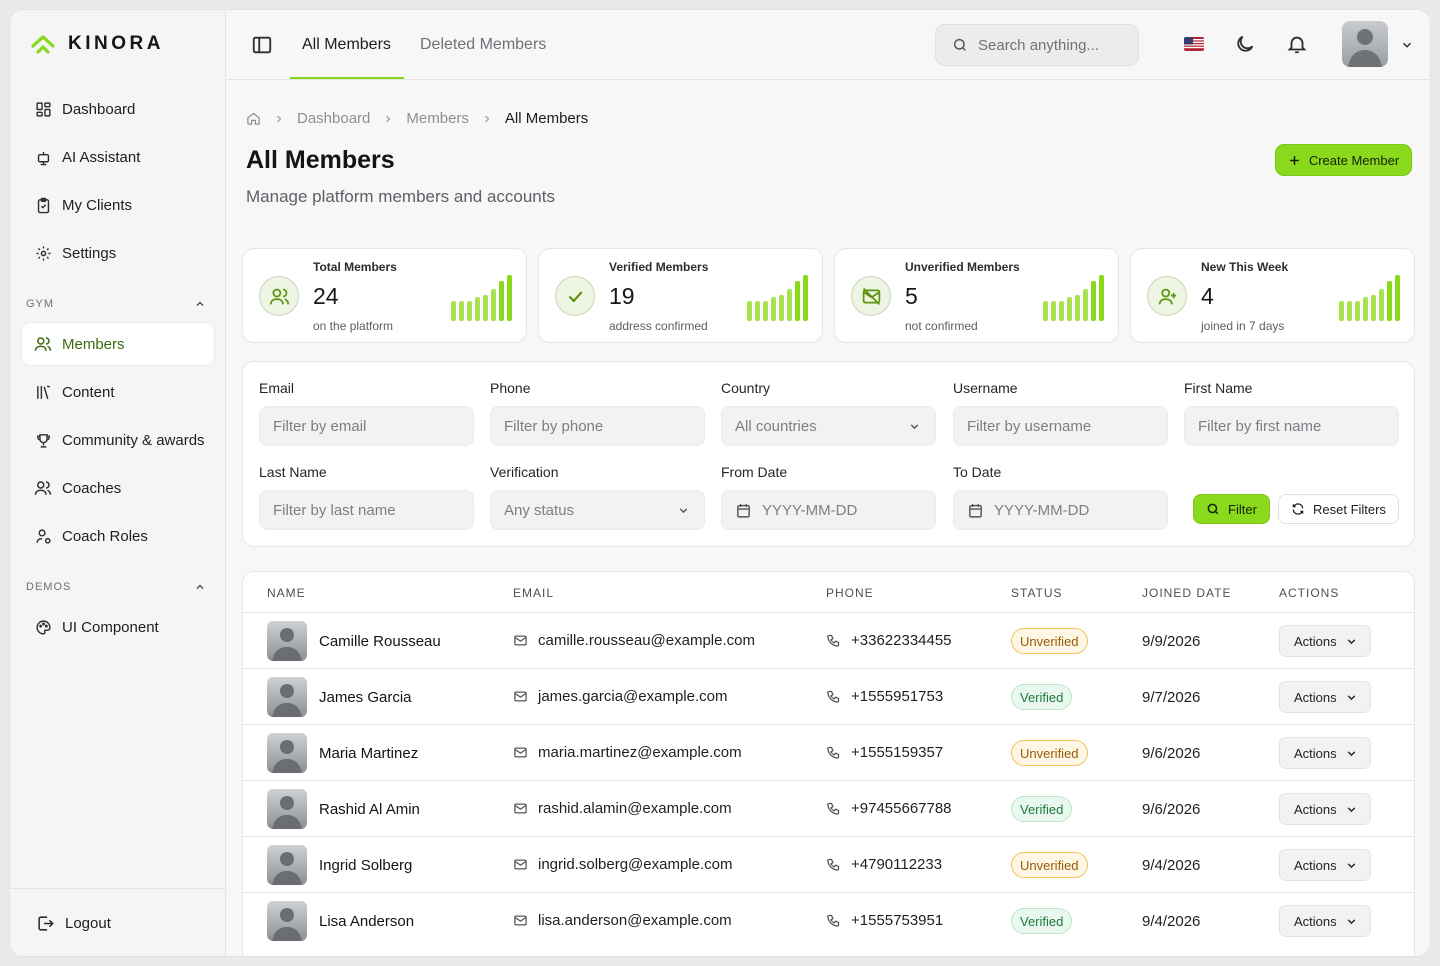  I want to click on member-joined-date: 9/7/2026, so click(1171, 697).